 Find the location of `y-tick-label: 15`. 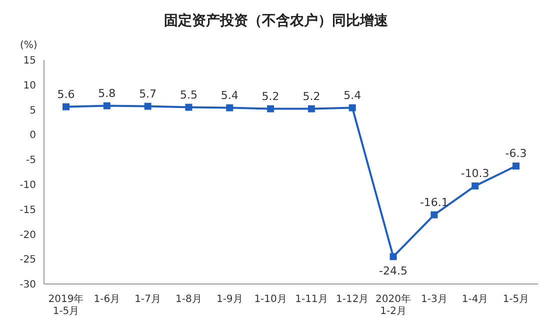

y-tick-label: 15 is located at coordinates (29, 61).